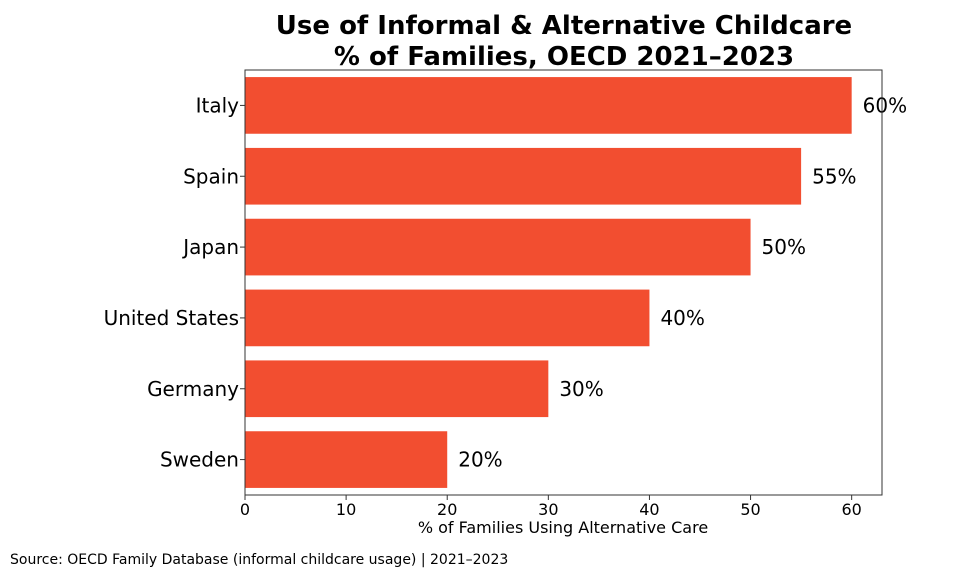 This screenshot has height=584, width=980. What do you see at coordinates (885, 105) in the screenshot?
I see `data-label: 60%` at bounding box center [885, 105].